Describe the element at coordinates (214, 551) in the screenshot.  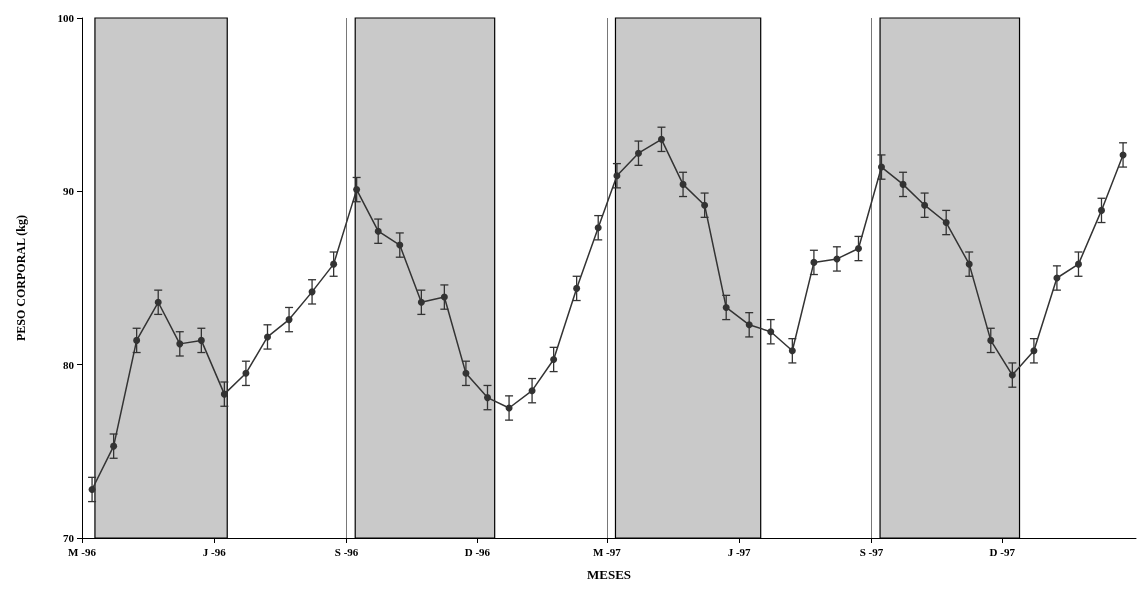
I see `x-tick-label: J -96` at that location.